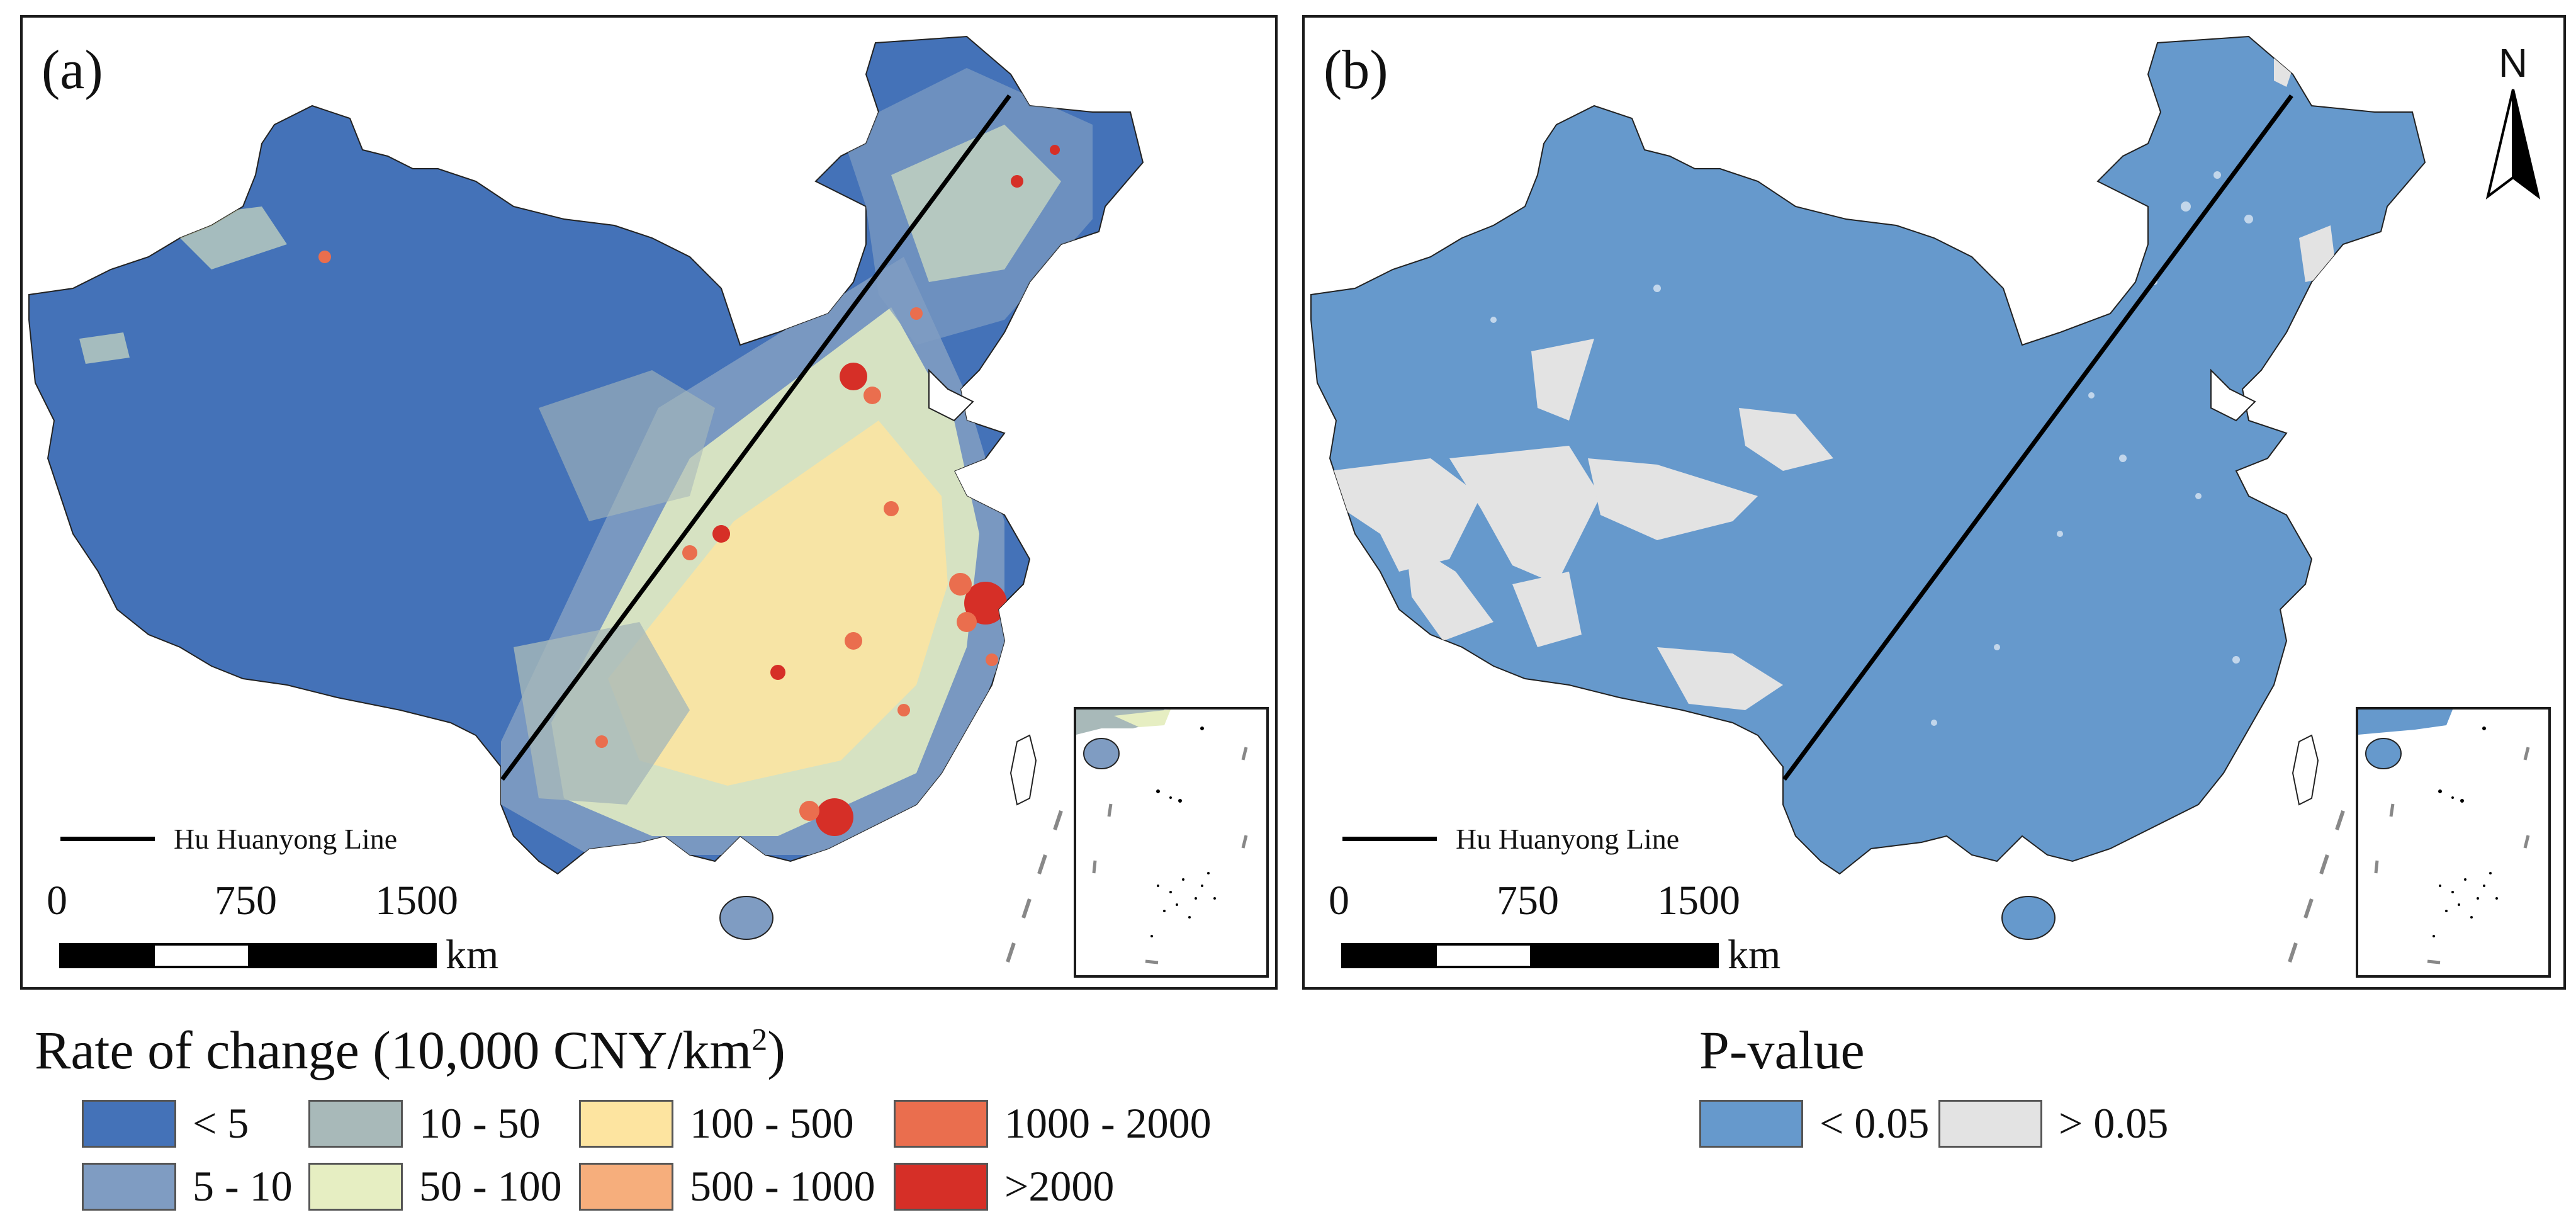 The height and width of the screenshot is (1227, 2576). I want to click on legend-item-label: 100 - 500, so click(772, 1123).